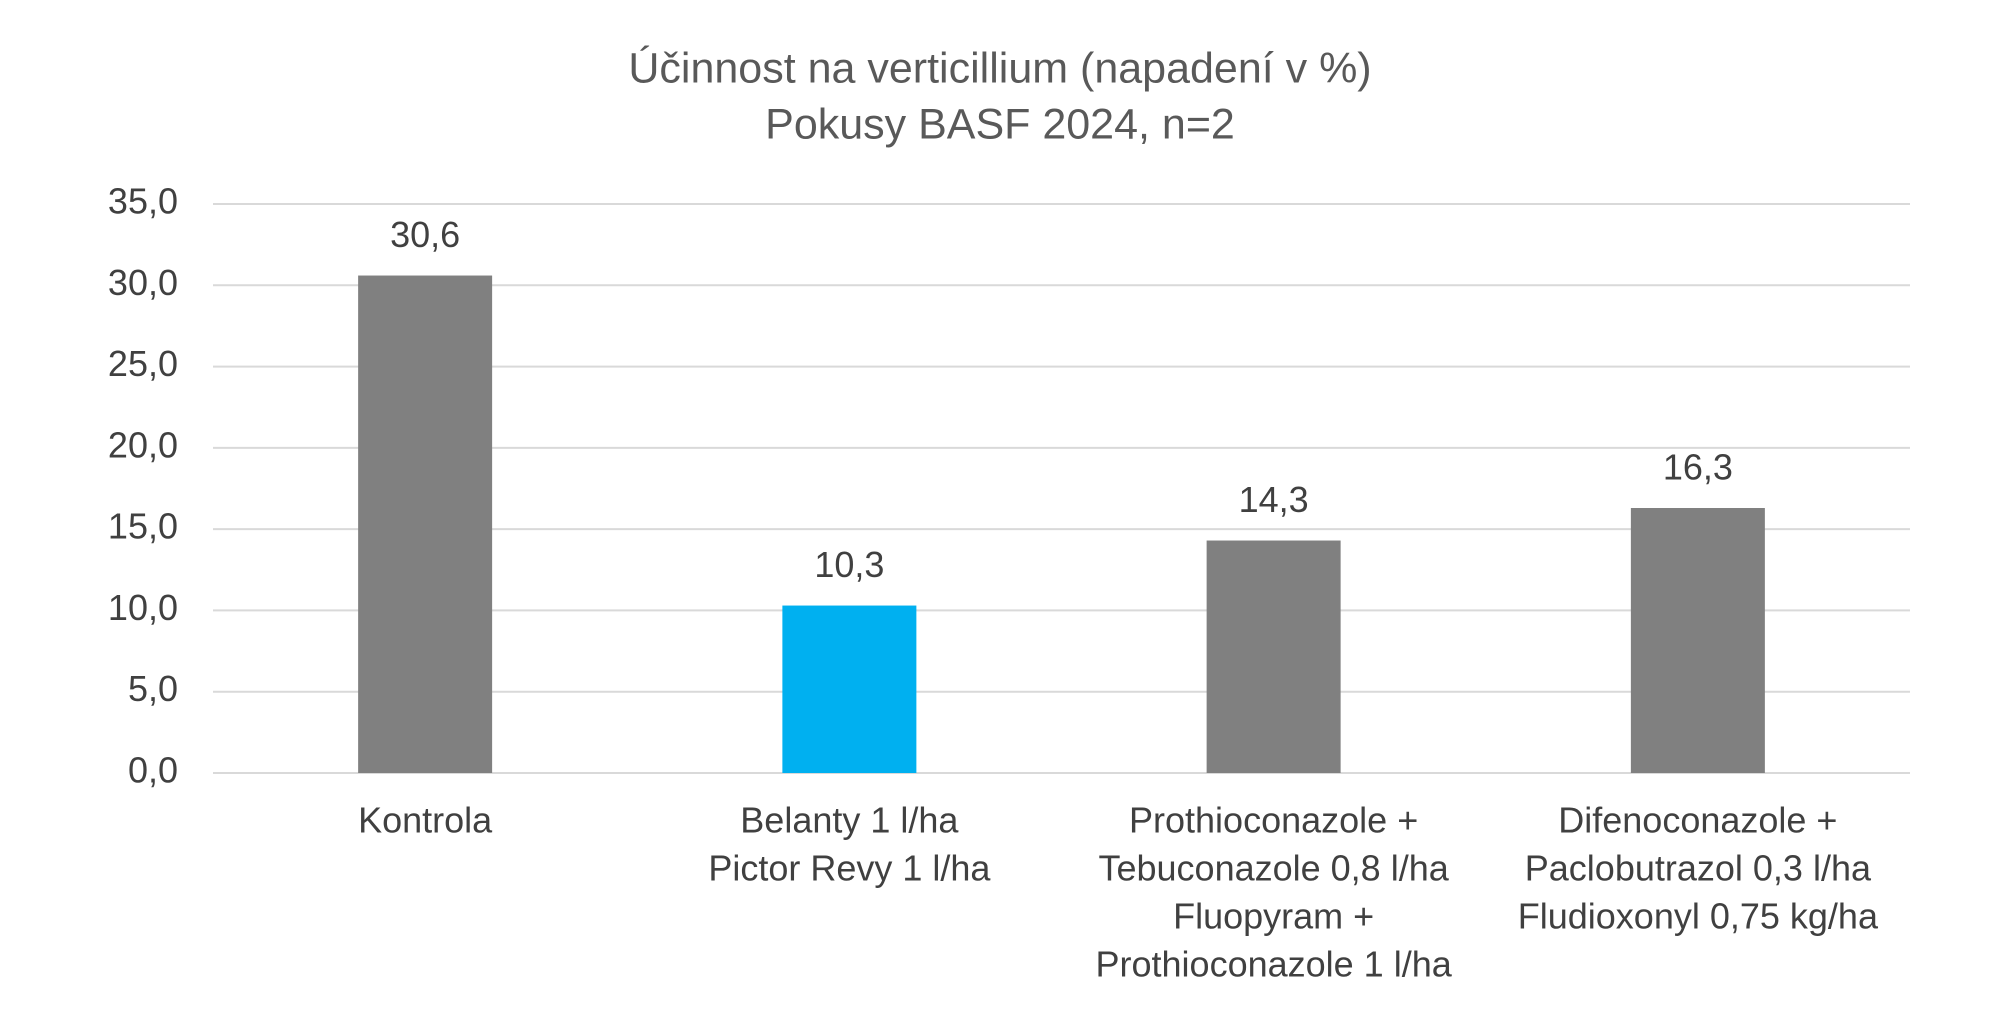 The width and height of the screenshot is (2000, 1010). What do you see at coordinates (849, 820) in the screenshot?
I see `x-tick-label: Belanty 1 l/ha` at bounding box center [849, 820].